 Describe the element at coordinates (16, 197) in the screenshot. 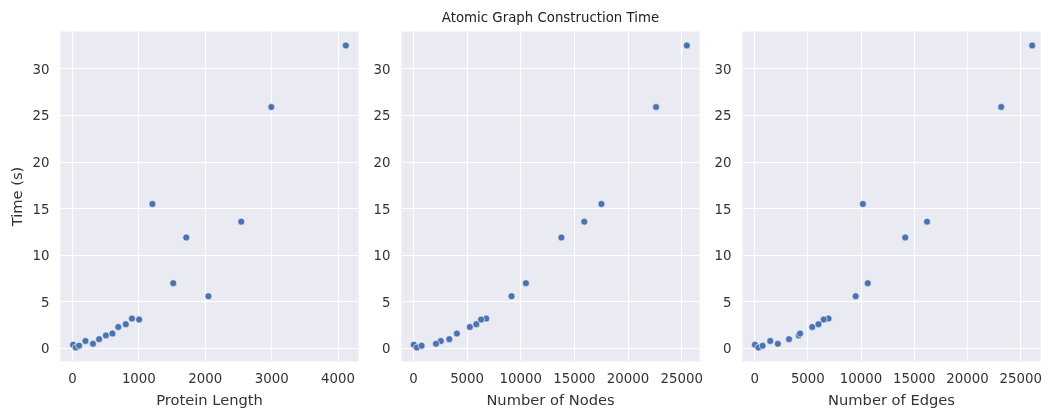

I see `y-axis-title: Time (s)` at that location.